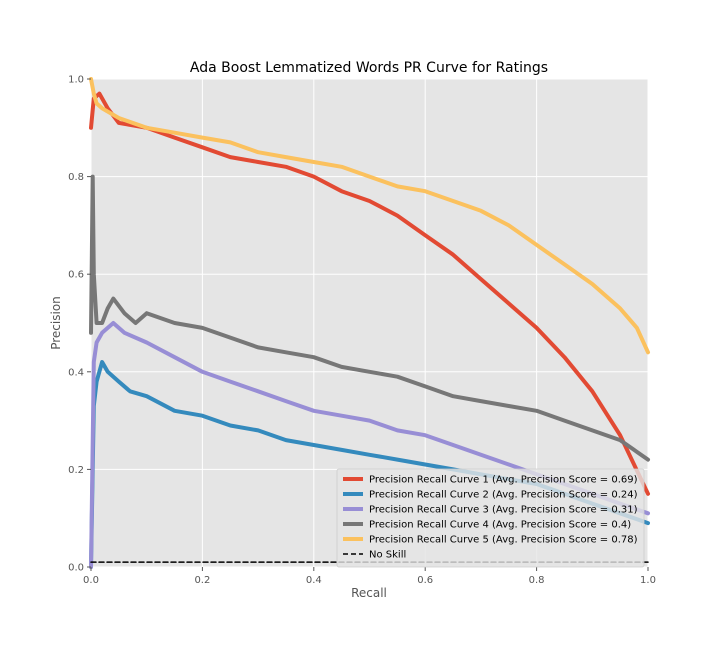 Image resolution: width=720 pixels, height=648 pixels. Describe the element at coordinates (76, 470) in the screenshot. I see `y-tick-label: 0.2` at that location.